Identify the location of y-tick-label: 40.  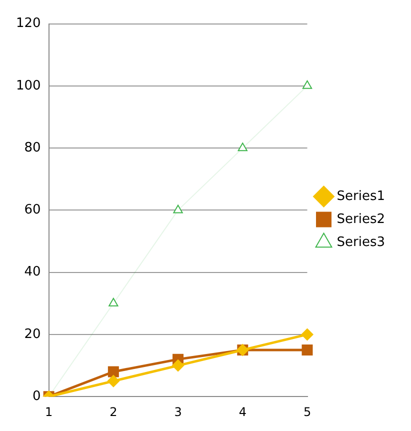
(32, 272).